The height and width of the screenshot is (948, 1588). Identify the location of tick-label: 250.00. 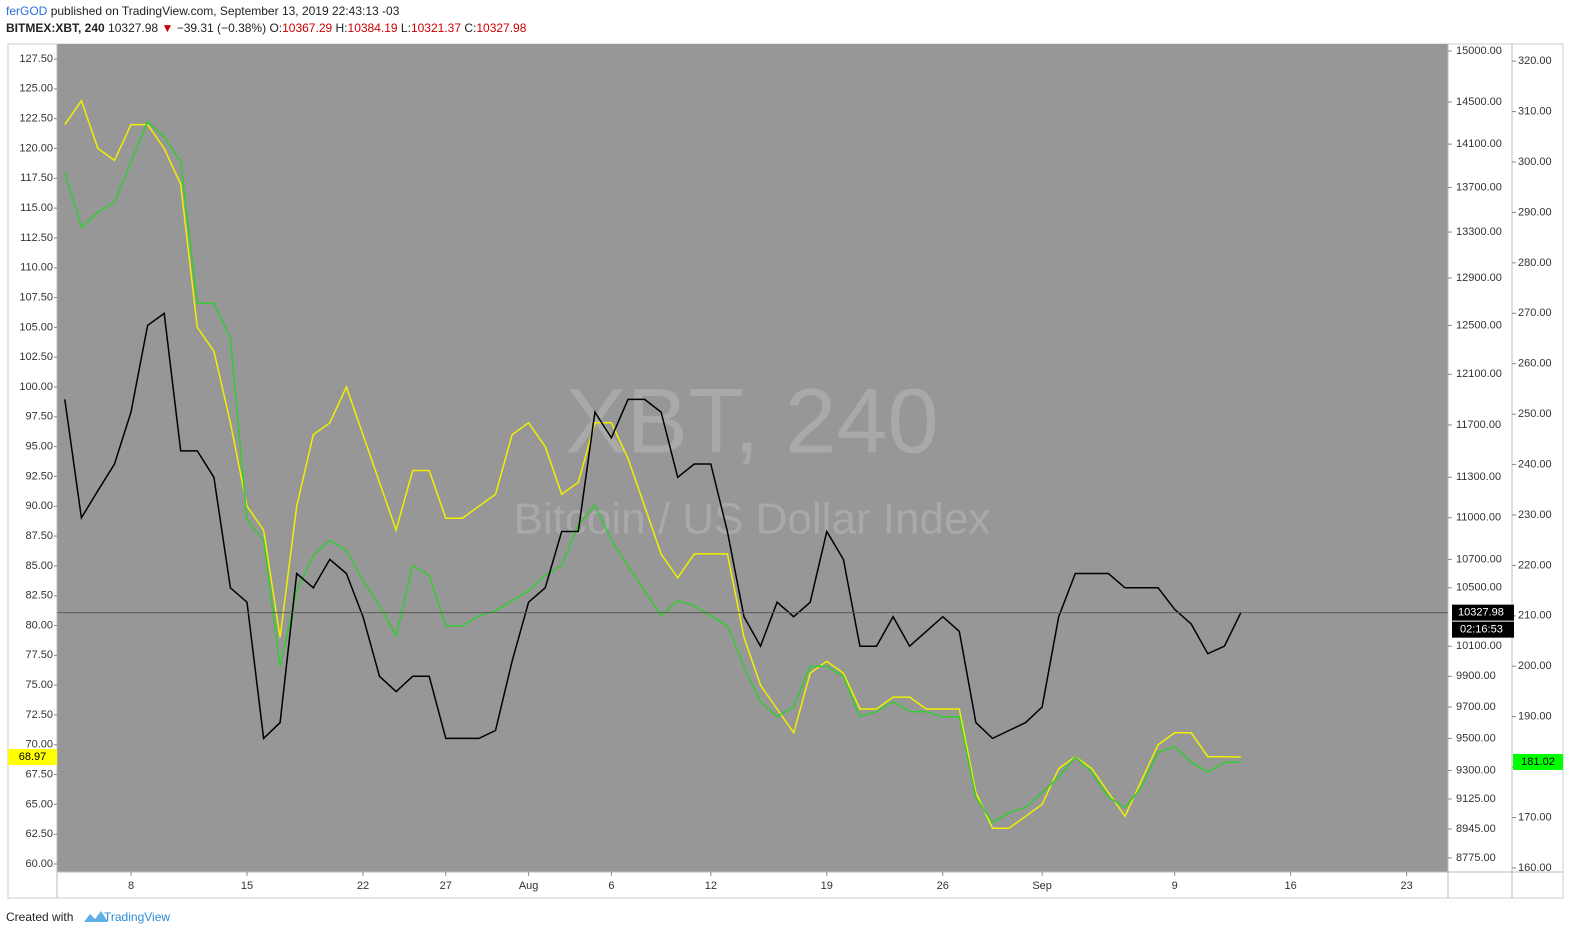
(1535, 414).